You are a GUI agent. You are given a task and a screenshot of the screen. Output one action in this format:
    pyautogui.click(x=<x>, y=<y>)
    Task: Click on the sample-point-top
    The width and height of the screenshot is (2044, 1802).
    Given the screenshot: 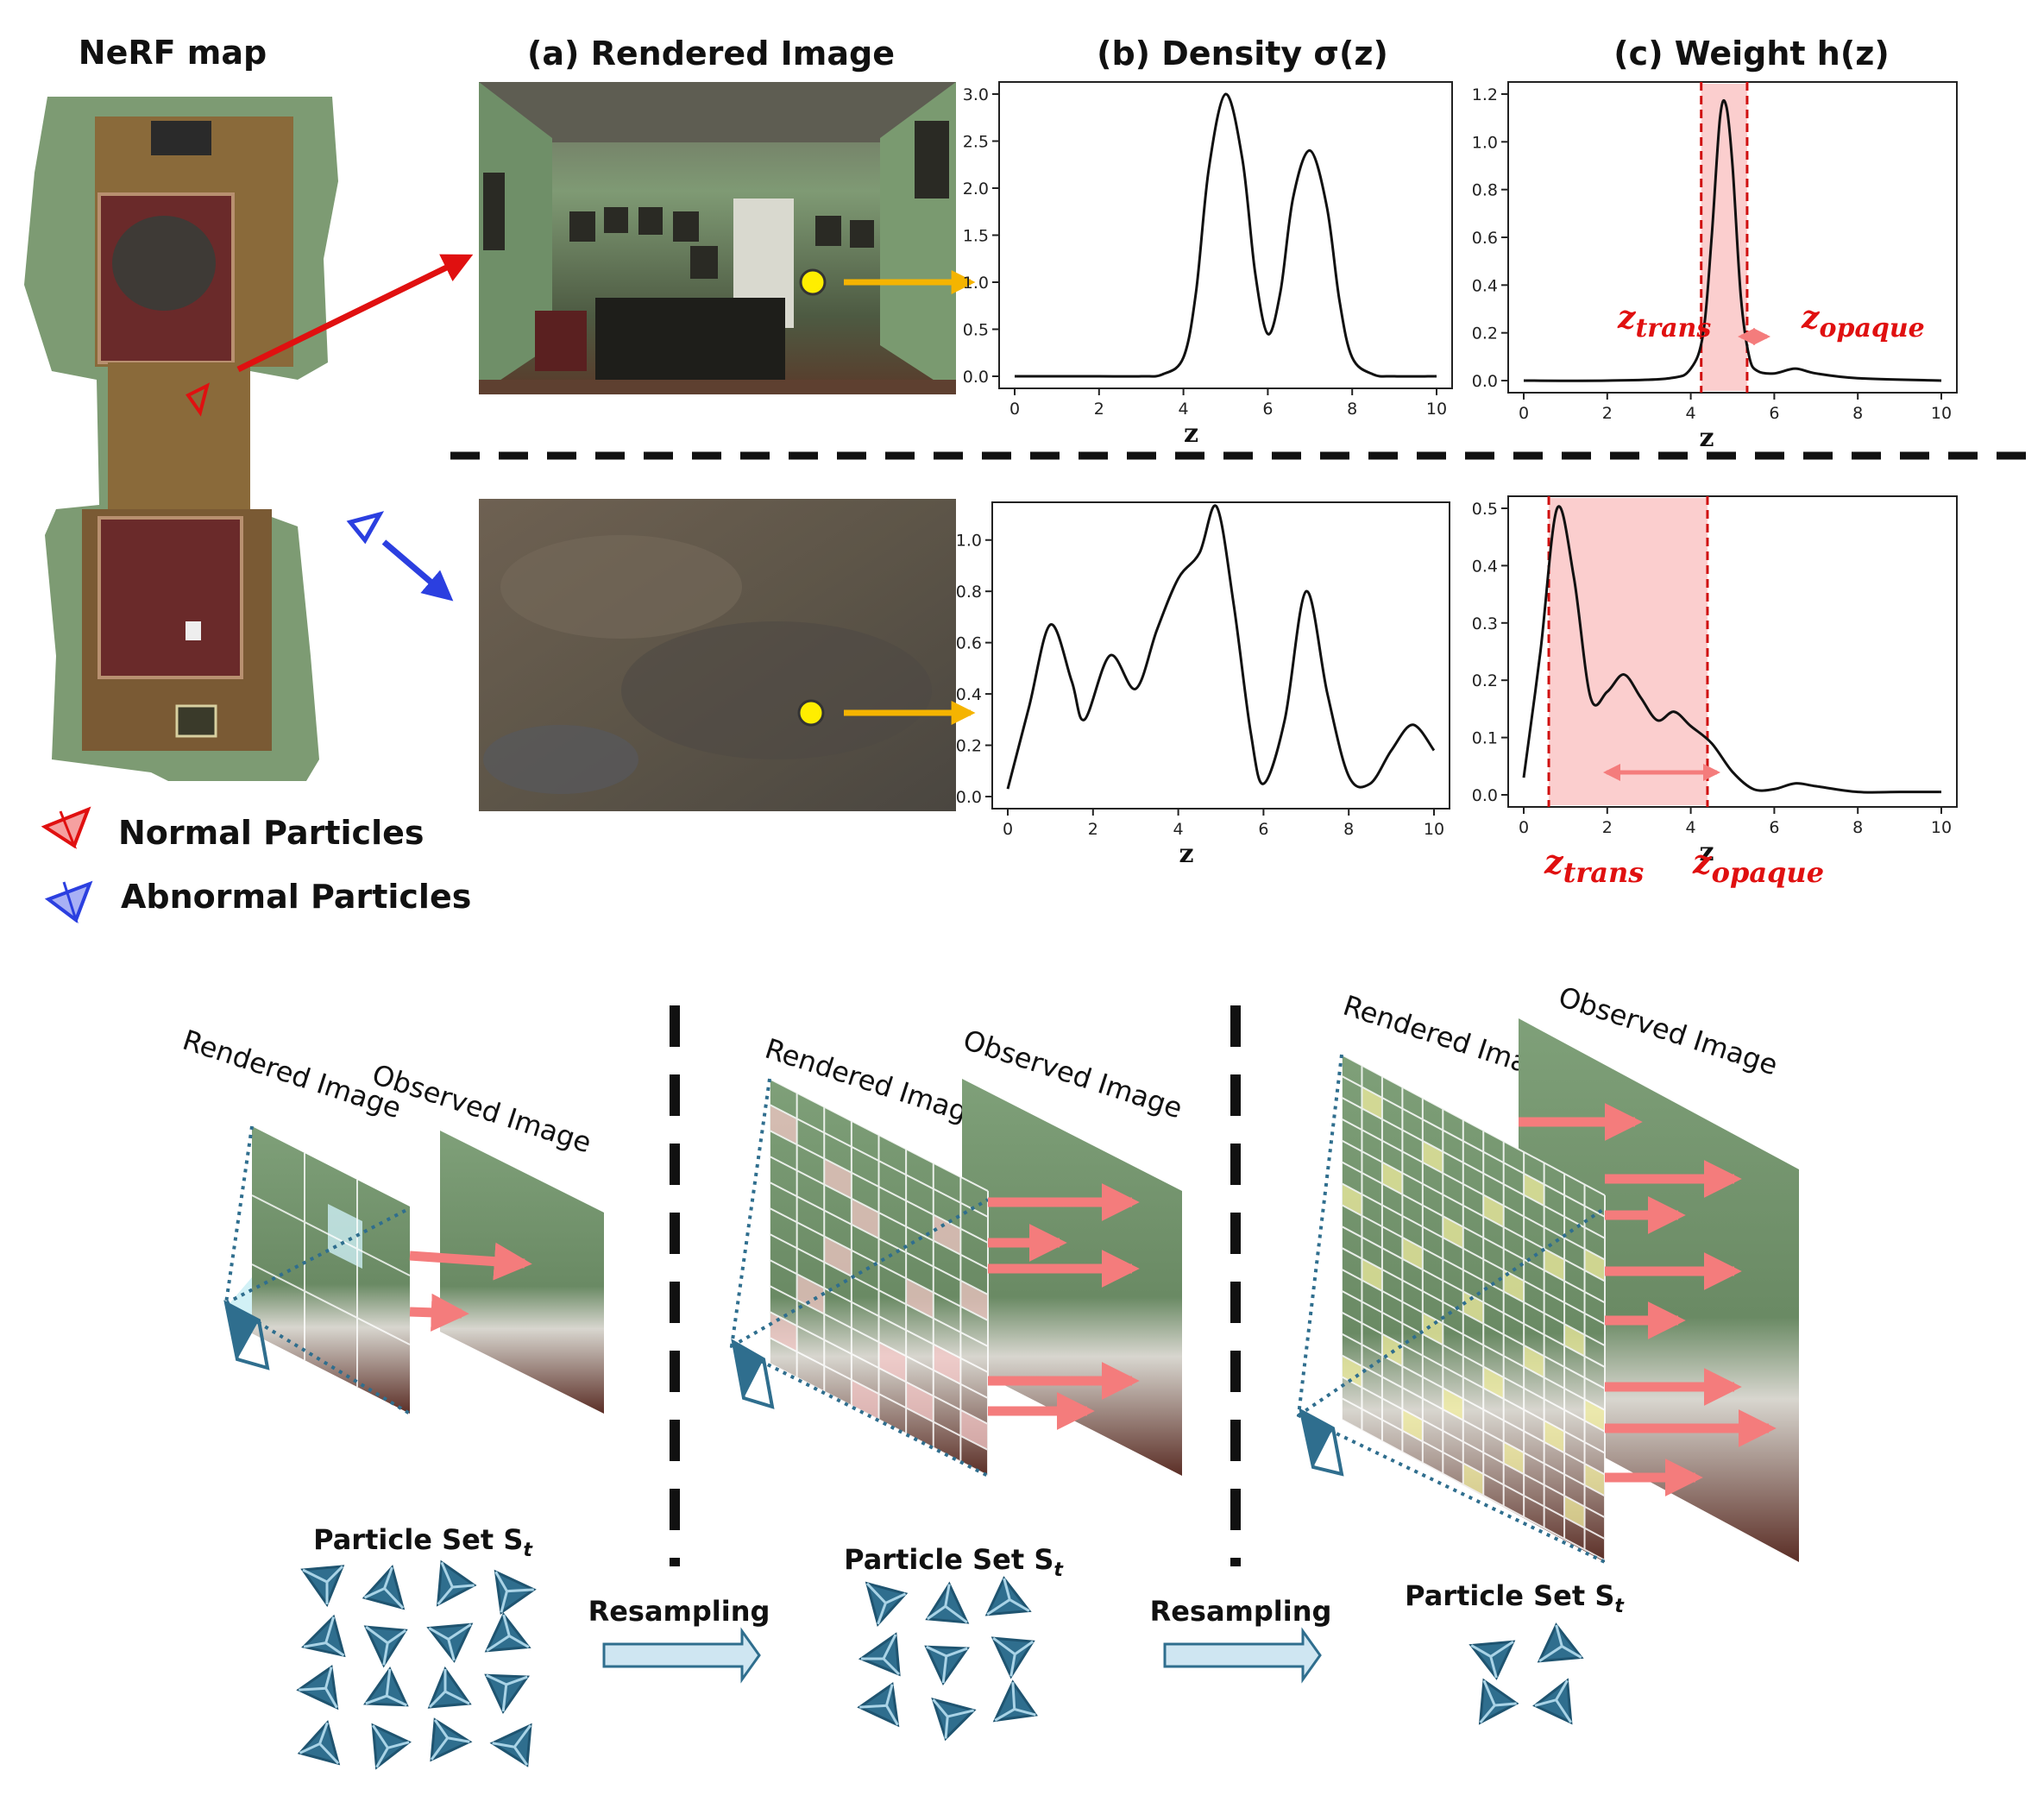 What is the action you would take?
    pyautogui.click(x=813, y=282)
    